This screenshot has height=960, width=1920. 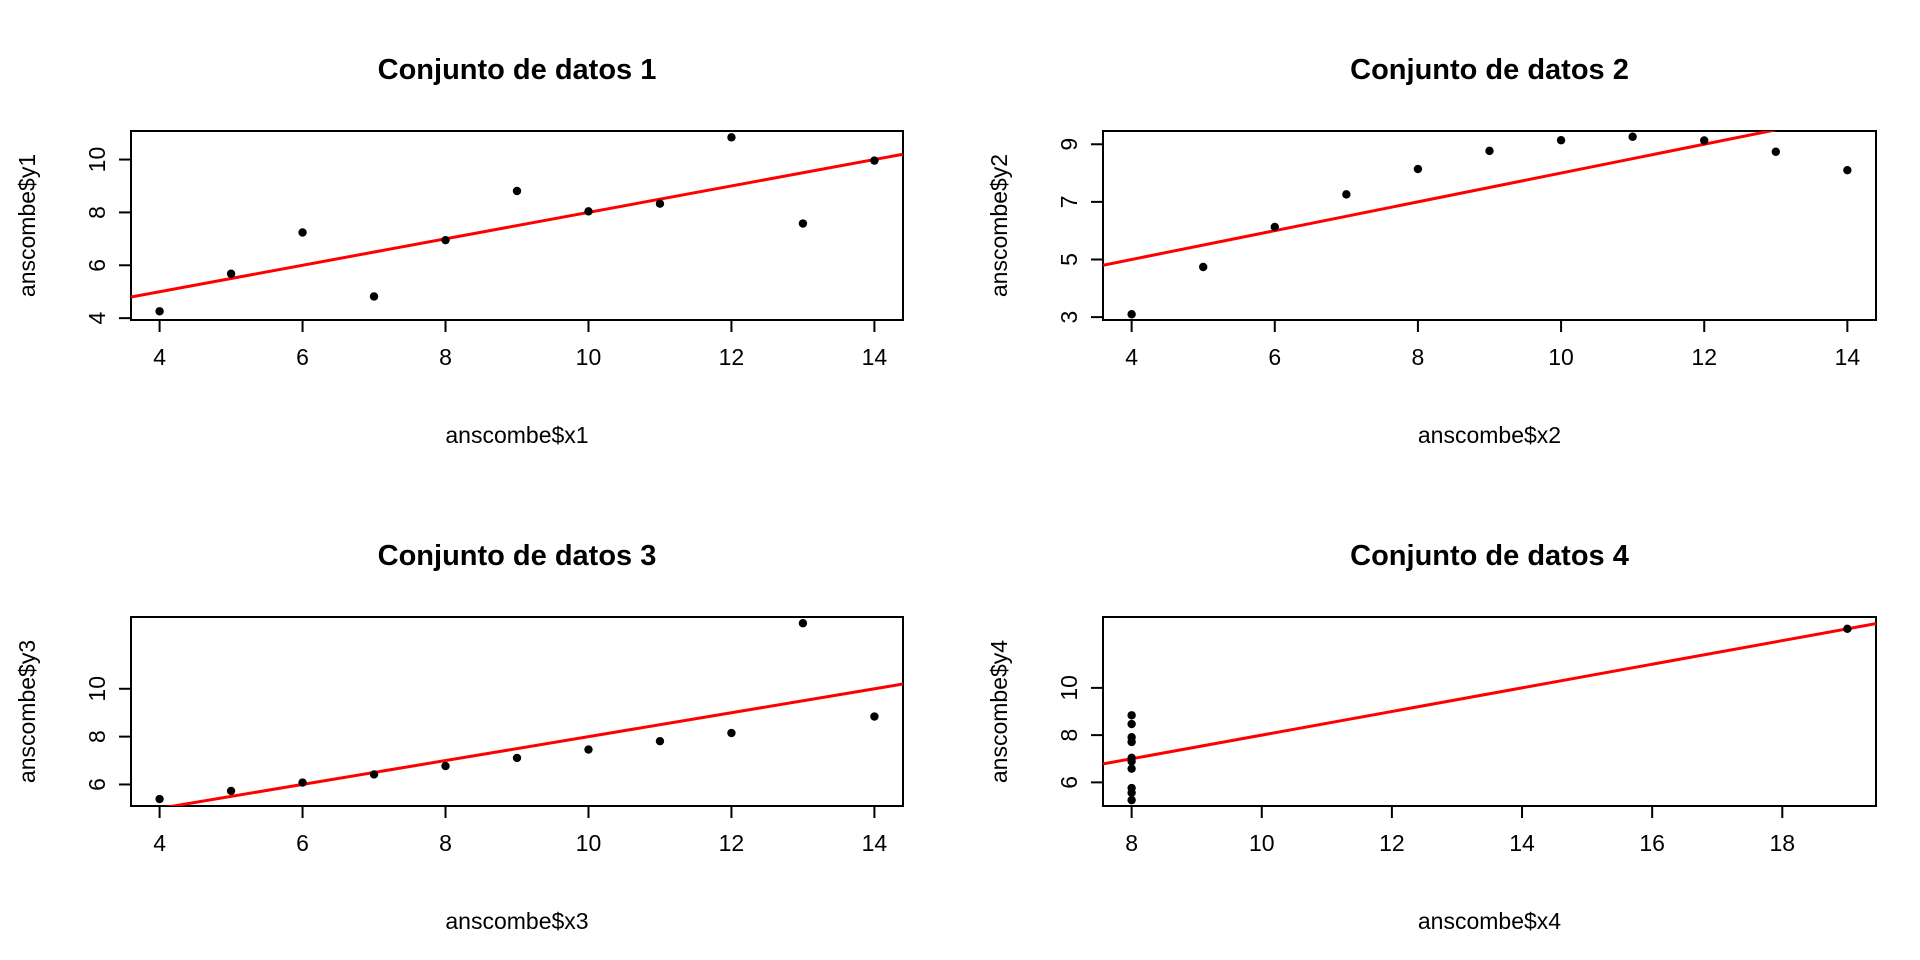 What do you see at coordinates (1069, 259) in the screenshot?
I see `y-tick-label: 5` at bounding box center [1069, 259].